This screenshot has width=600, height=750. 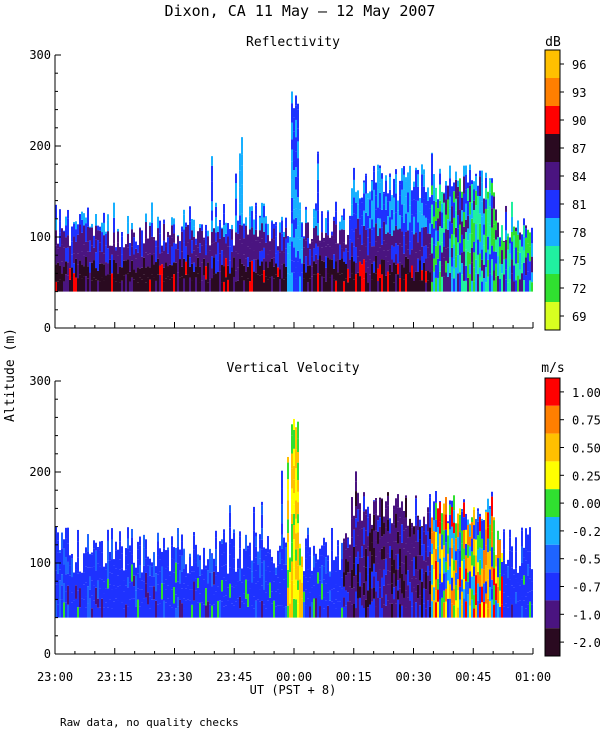 I want to click on colorbar-label: -1.00, so click(x=586, y=615).